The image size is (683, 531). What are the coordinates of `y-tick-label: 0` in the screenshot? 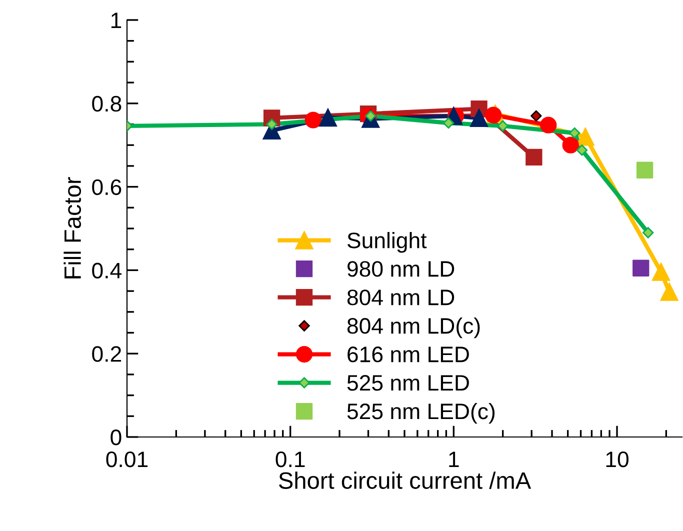 It's located at (116, 438).